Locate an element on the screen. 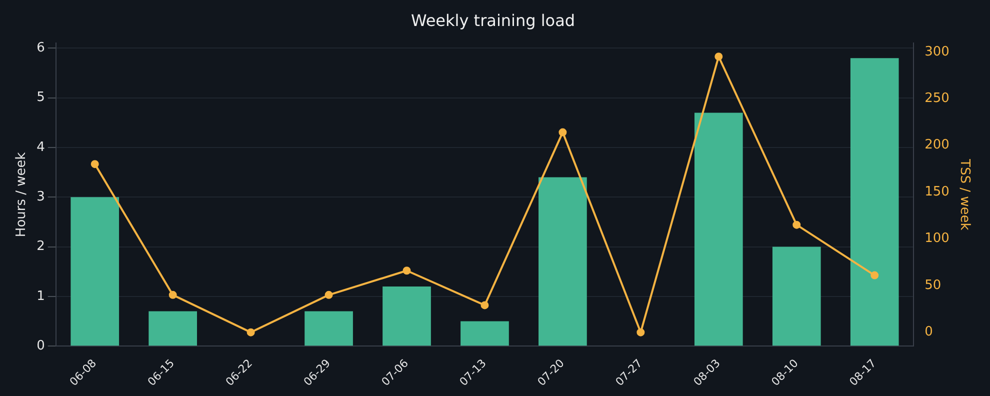 Image resolution: width=990 pixels, height=396 pixels. y2-axis-title: TSS / week is located at coordinates (964, 194).